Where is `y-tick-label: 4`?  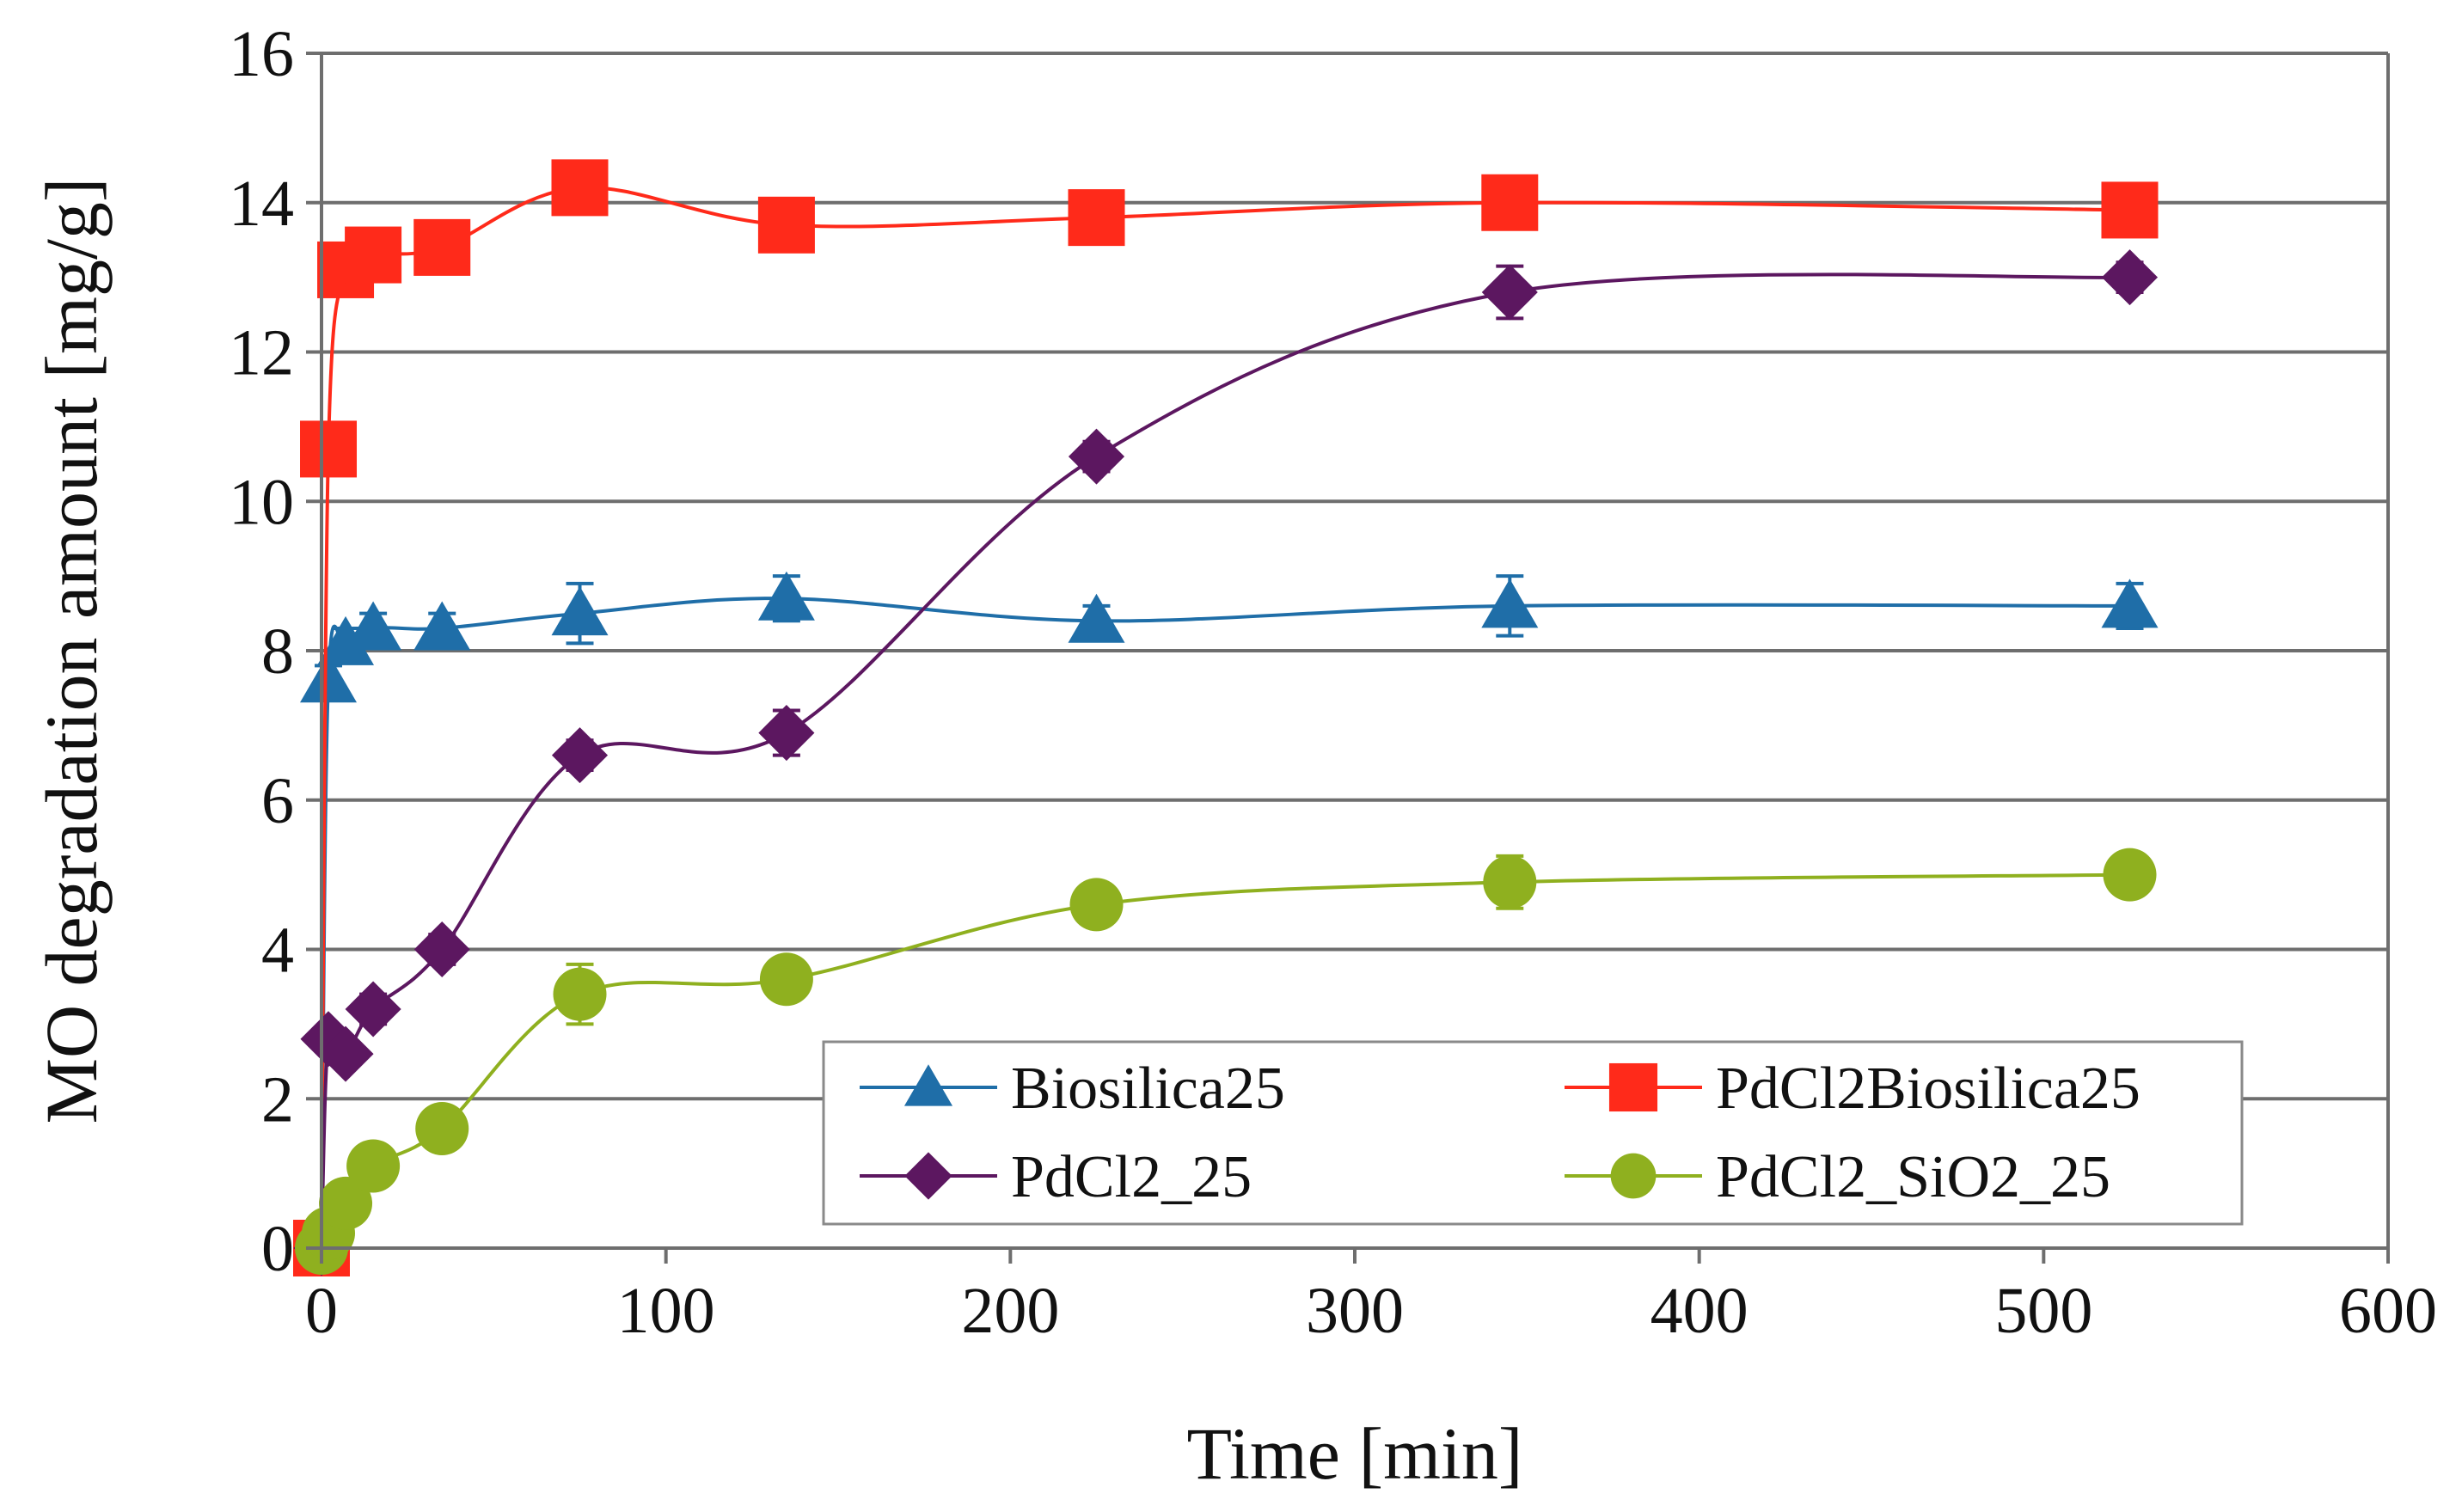 y-tick-label: 4 is located at coordinates (277, 951).